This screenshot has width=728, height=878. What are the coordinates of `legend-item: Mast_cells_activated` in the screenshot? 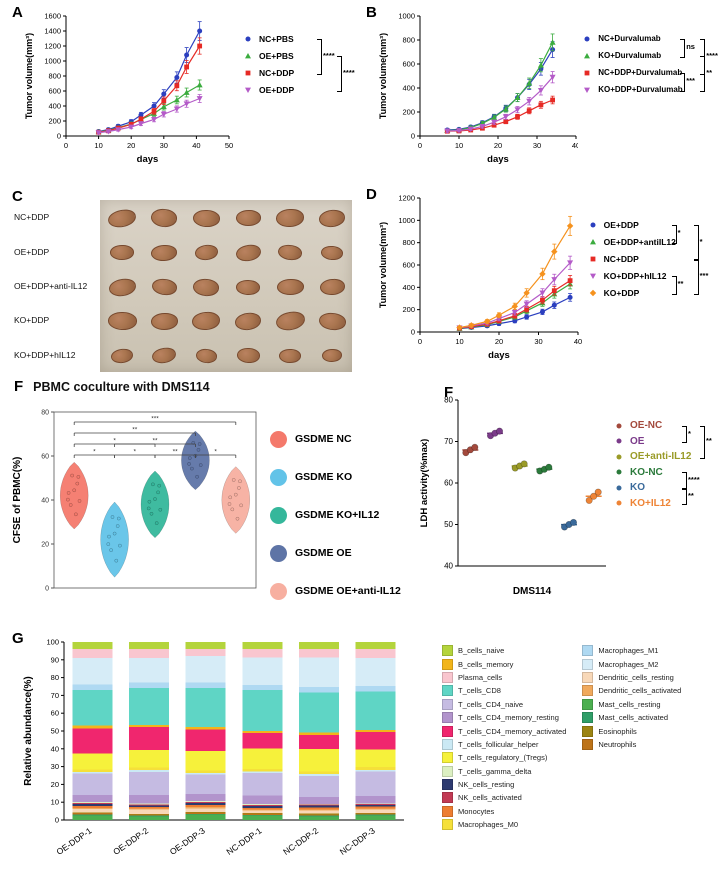 It's located at (631, 717).